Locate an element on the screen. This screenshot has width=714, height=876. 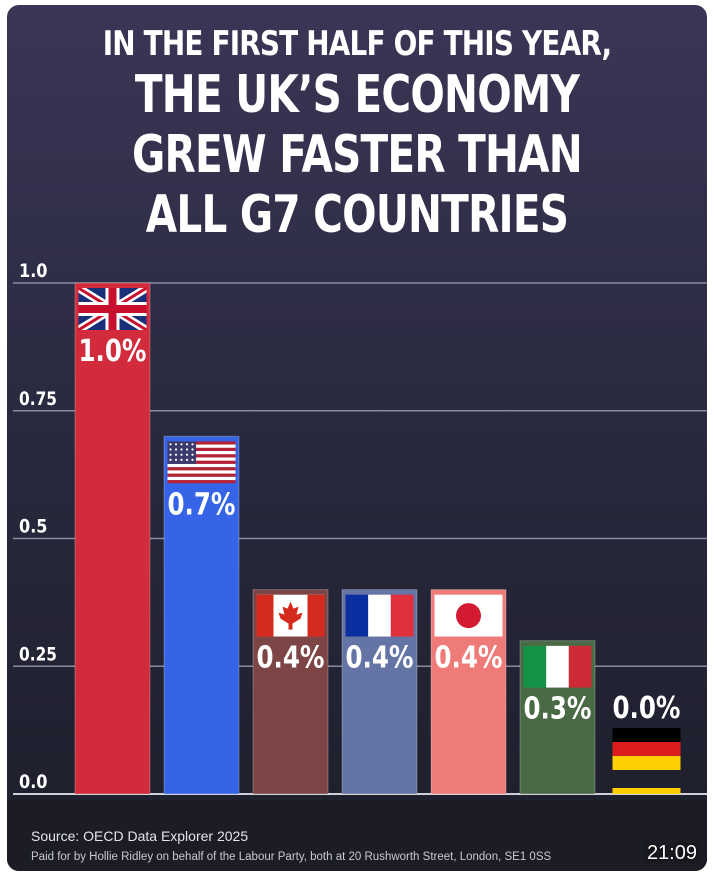
headline-line-3: GREW FASTER THAN is located at coordinates (357, 155).